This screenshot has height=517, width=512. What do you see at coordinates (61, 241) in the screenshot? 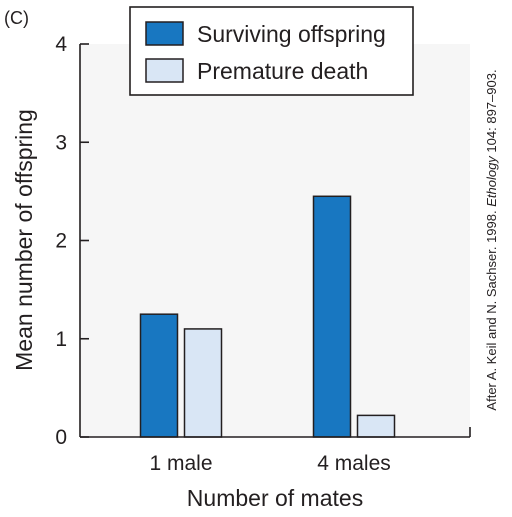
I see `y-tick-label-2: 2` at bounding box center [61, 241].